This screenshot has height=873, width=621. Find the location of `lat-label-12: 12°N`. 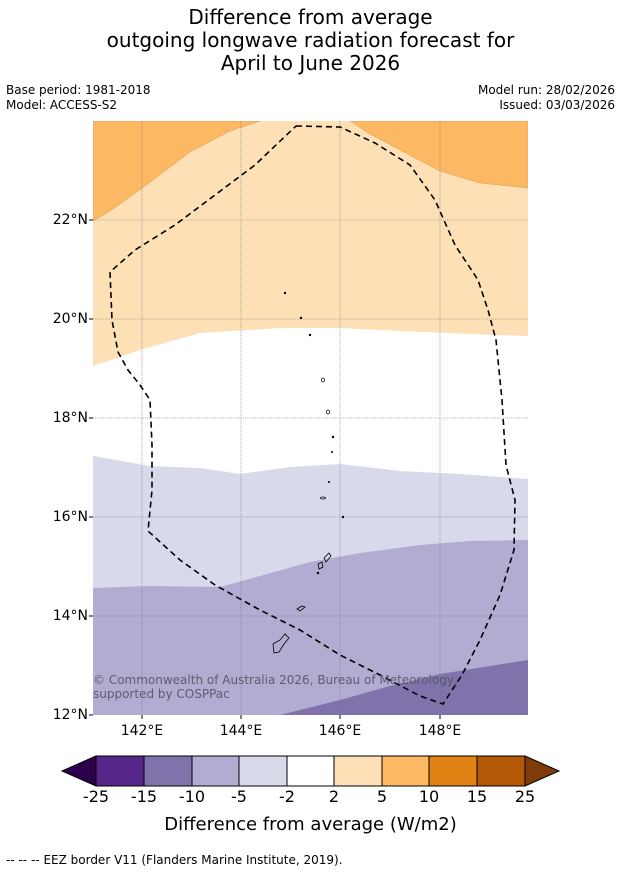

lat-label-12: 12°N is located at coordinates (70, 715).